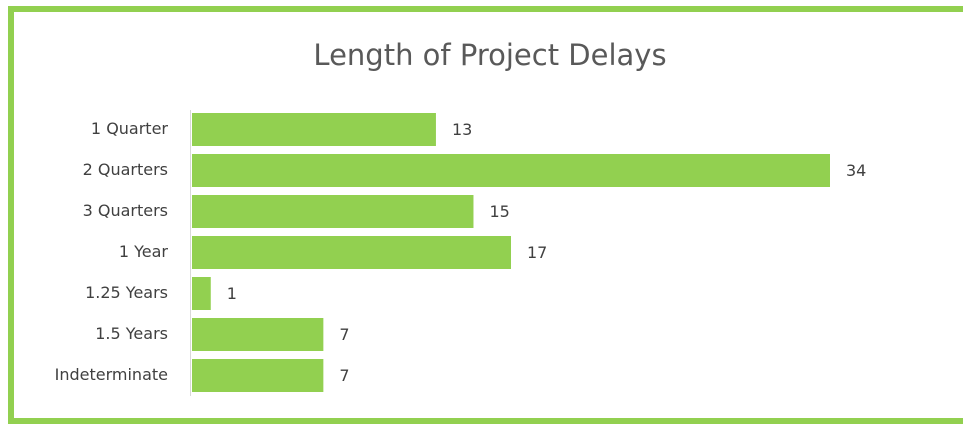  I want to click on y-tick-label: Indeterminate, so click(111, 374).